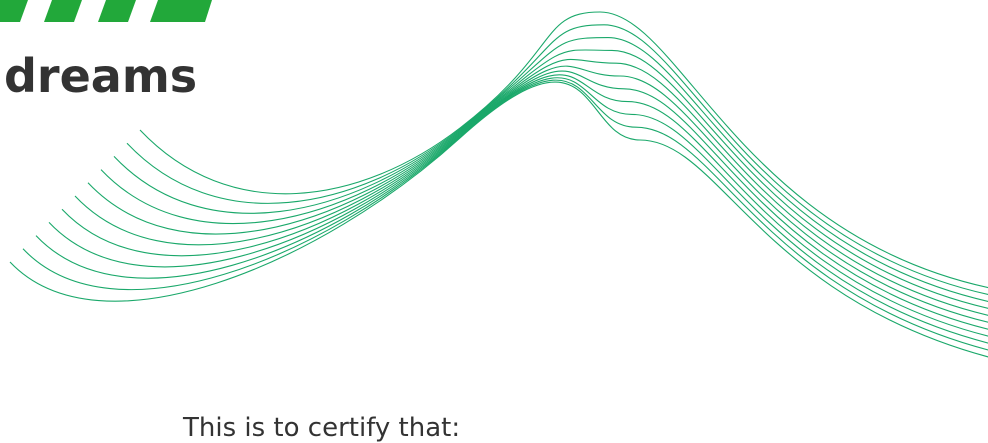  I want to click on intro-text: This is to certify that:, so click(321, 428).